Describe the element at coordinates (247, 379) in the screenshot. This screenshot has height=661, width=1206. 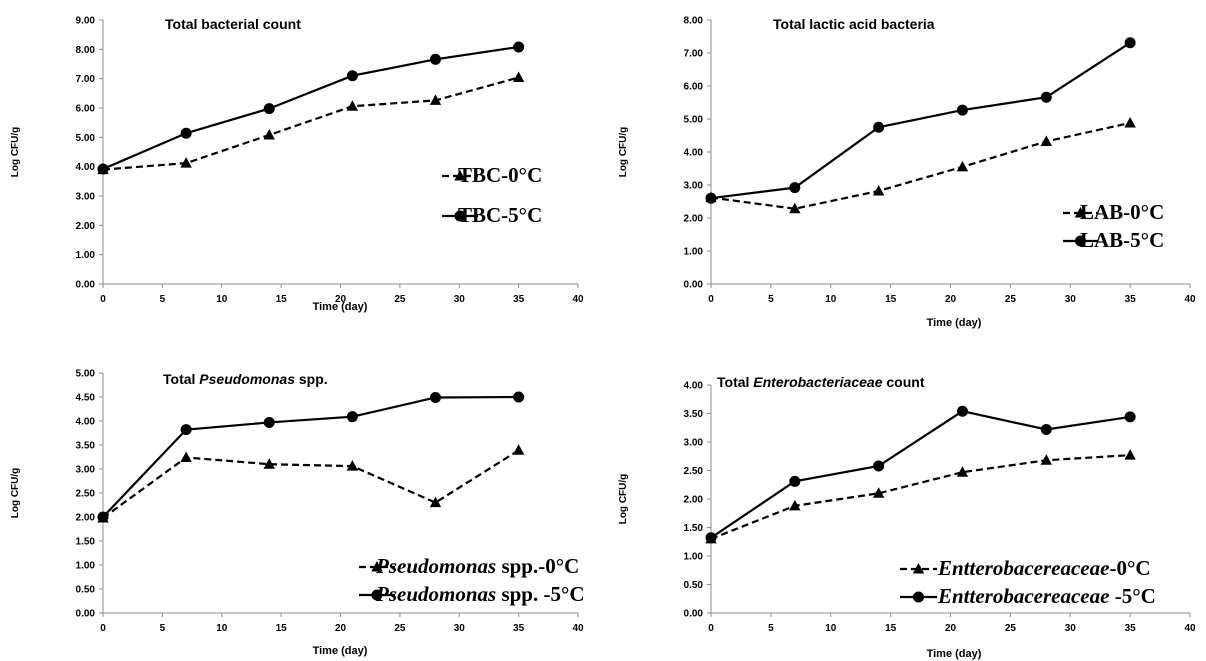
I see `chart-title-part: Pseudomonas` at that location.